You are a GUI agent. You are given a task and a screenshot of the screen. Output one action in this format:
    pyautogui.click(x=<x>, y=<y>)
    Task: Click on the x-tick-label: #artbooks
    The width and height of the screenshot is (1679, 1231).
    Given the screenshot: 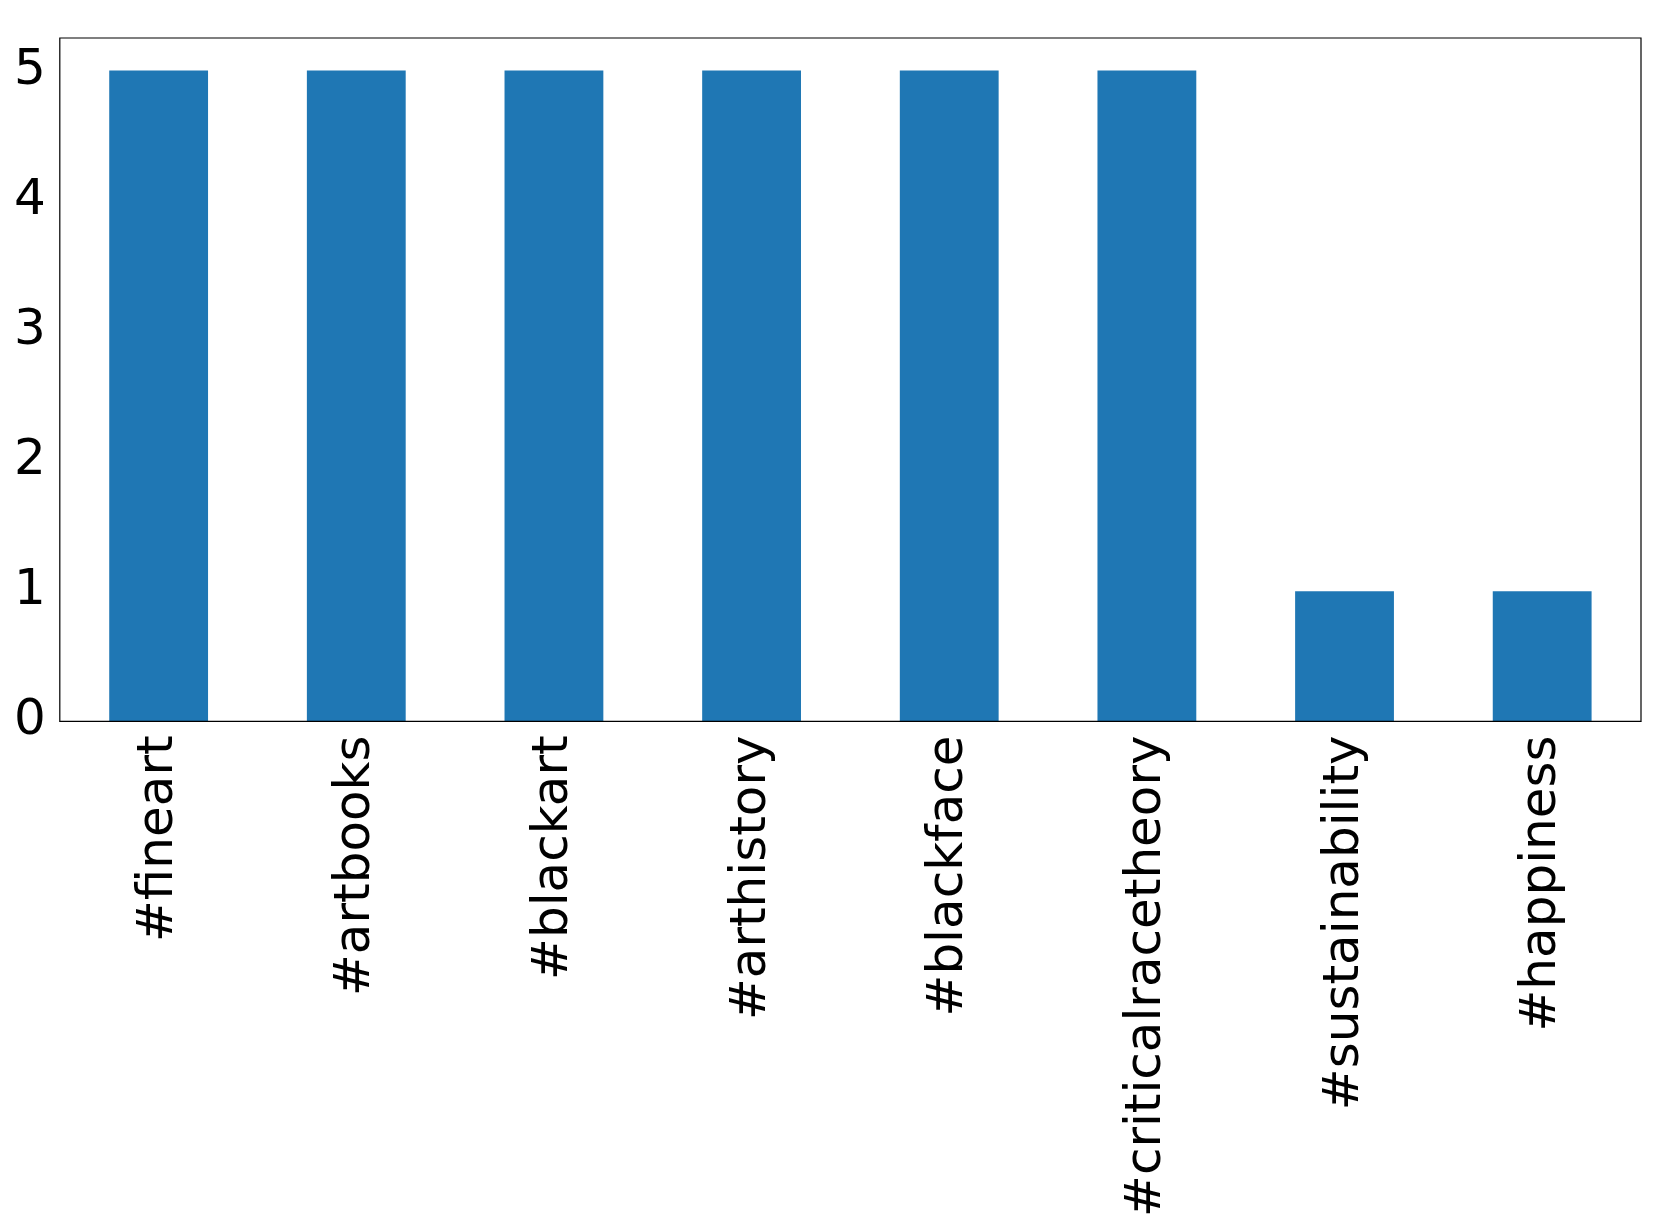 What is the action you would take?
    pyautogui.click(x=352, y=866)
    